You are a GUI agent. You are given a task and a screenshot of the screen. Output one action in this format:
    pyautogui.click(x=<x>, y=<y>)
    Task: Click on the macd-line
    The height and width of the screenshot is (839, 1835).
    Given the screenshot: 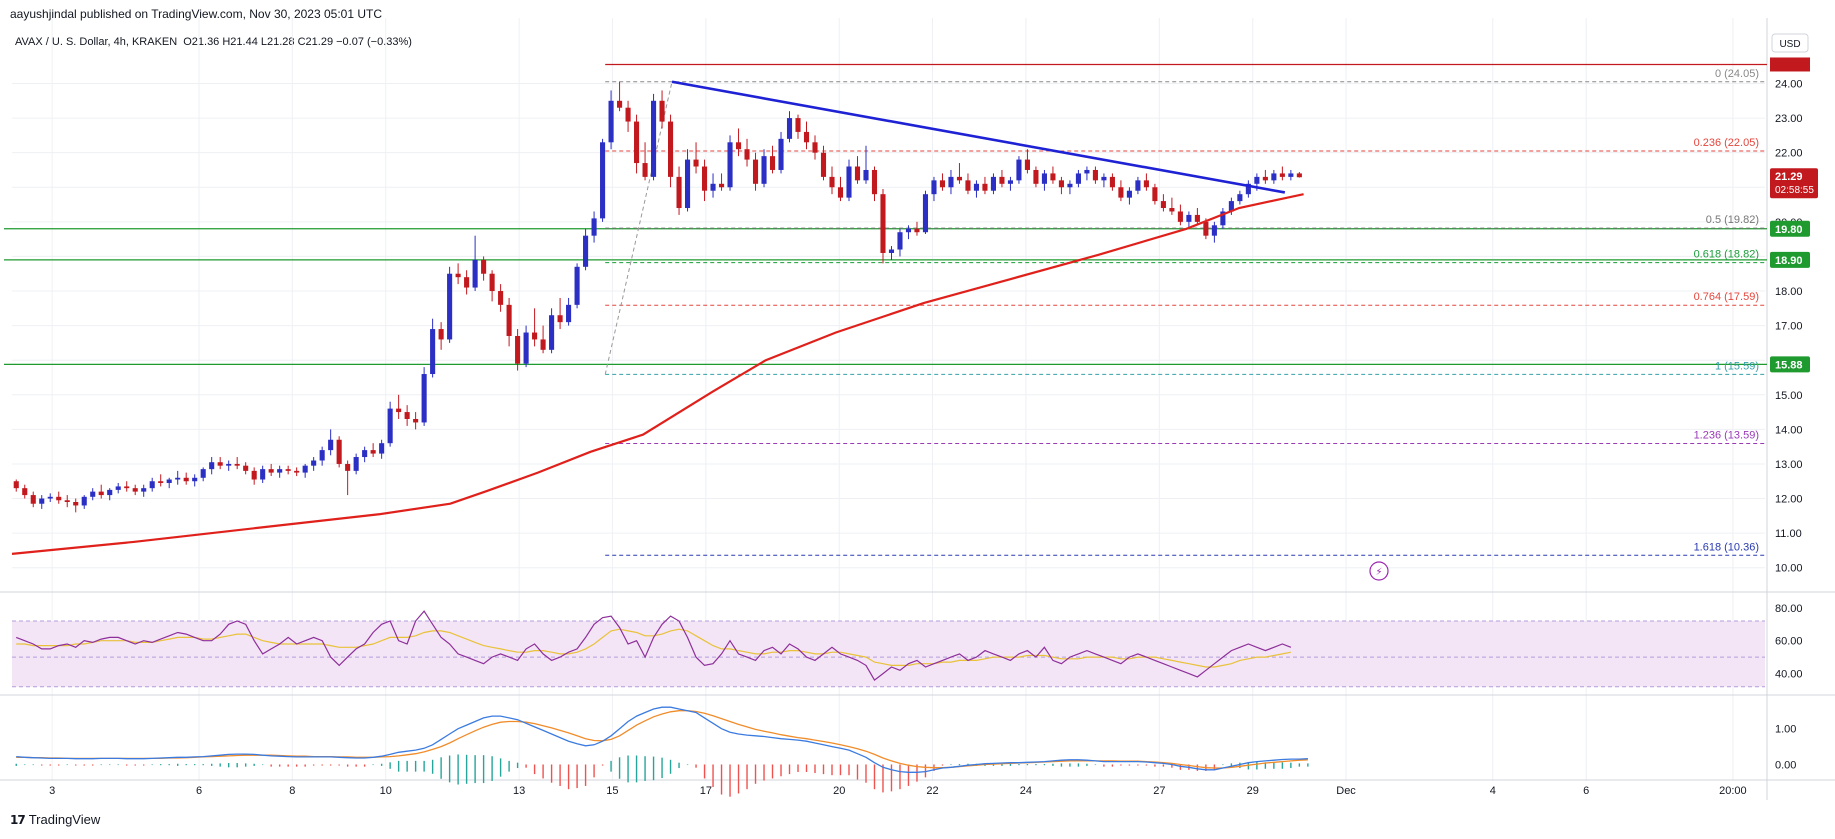 What is the action you would take?
    pyautogui.click(x=662, y=739)
    